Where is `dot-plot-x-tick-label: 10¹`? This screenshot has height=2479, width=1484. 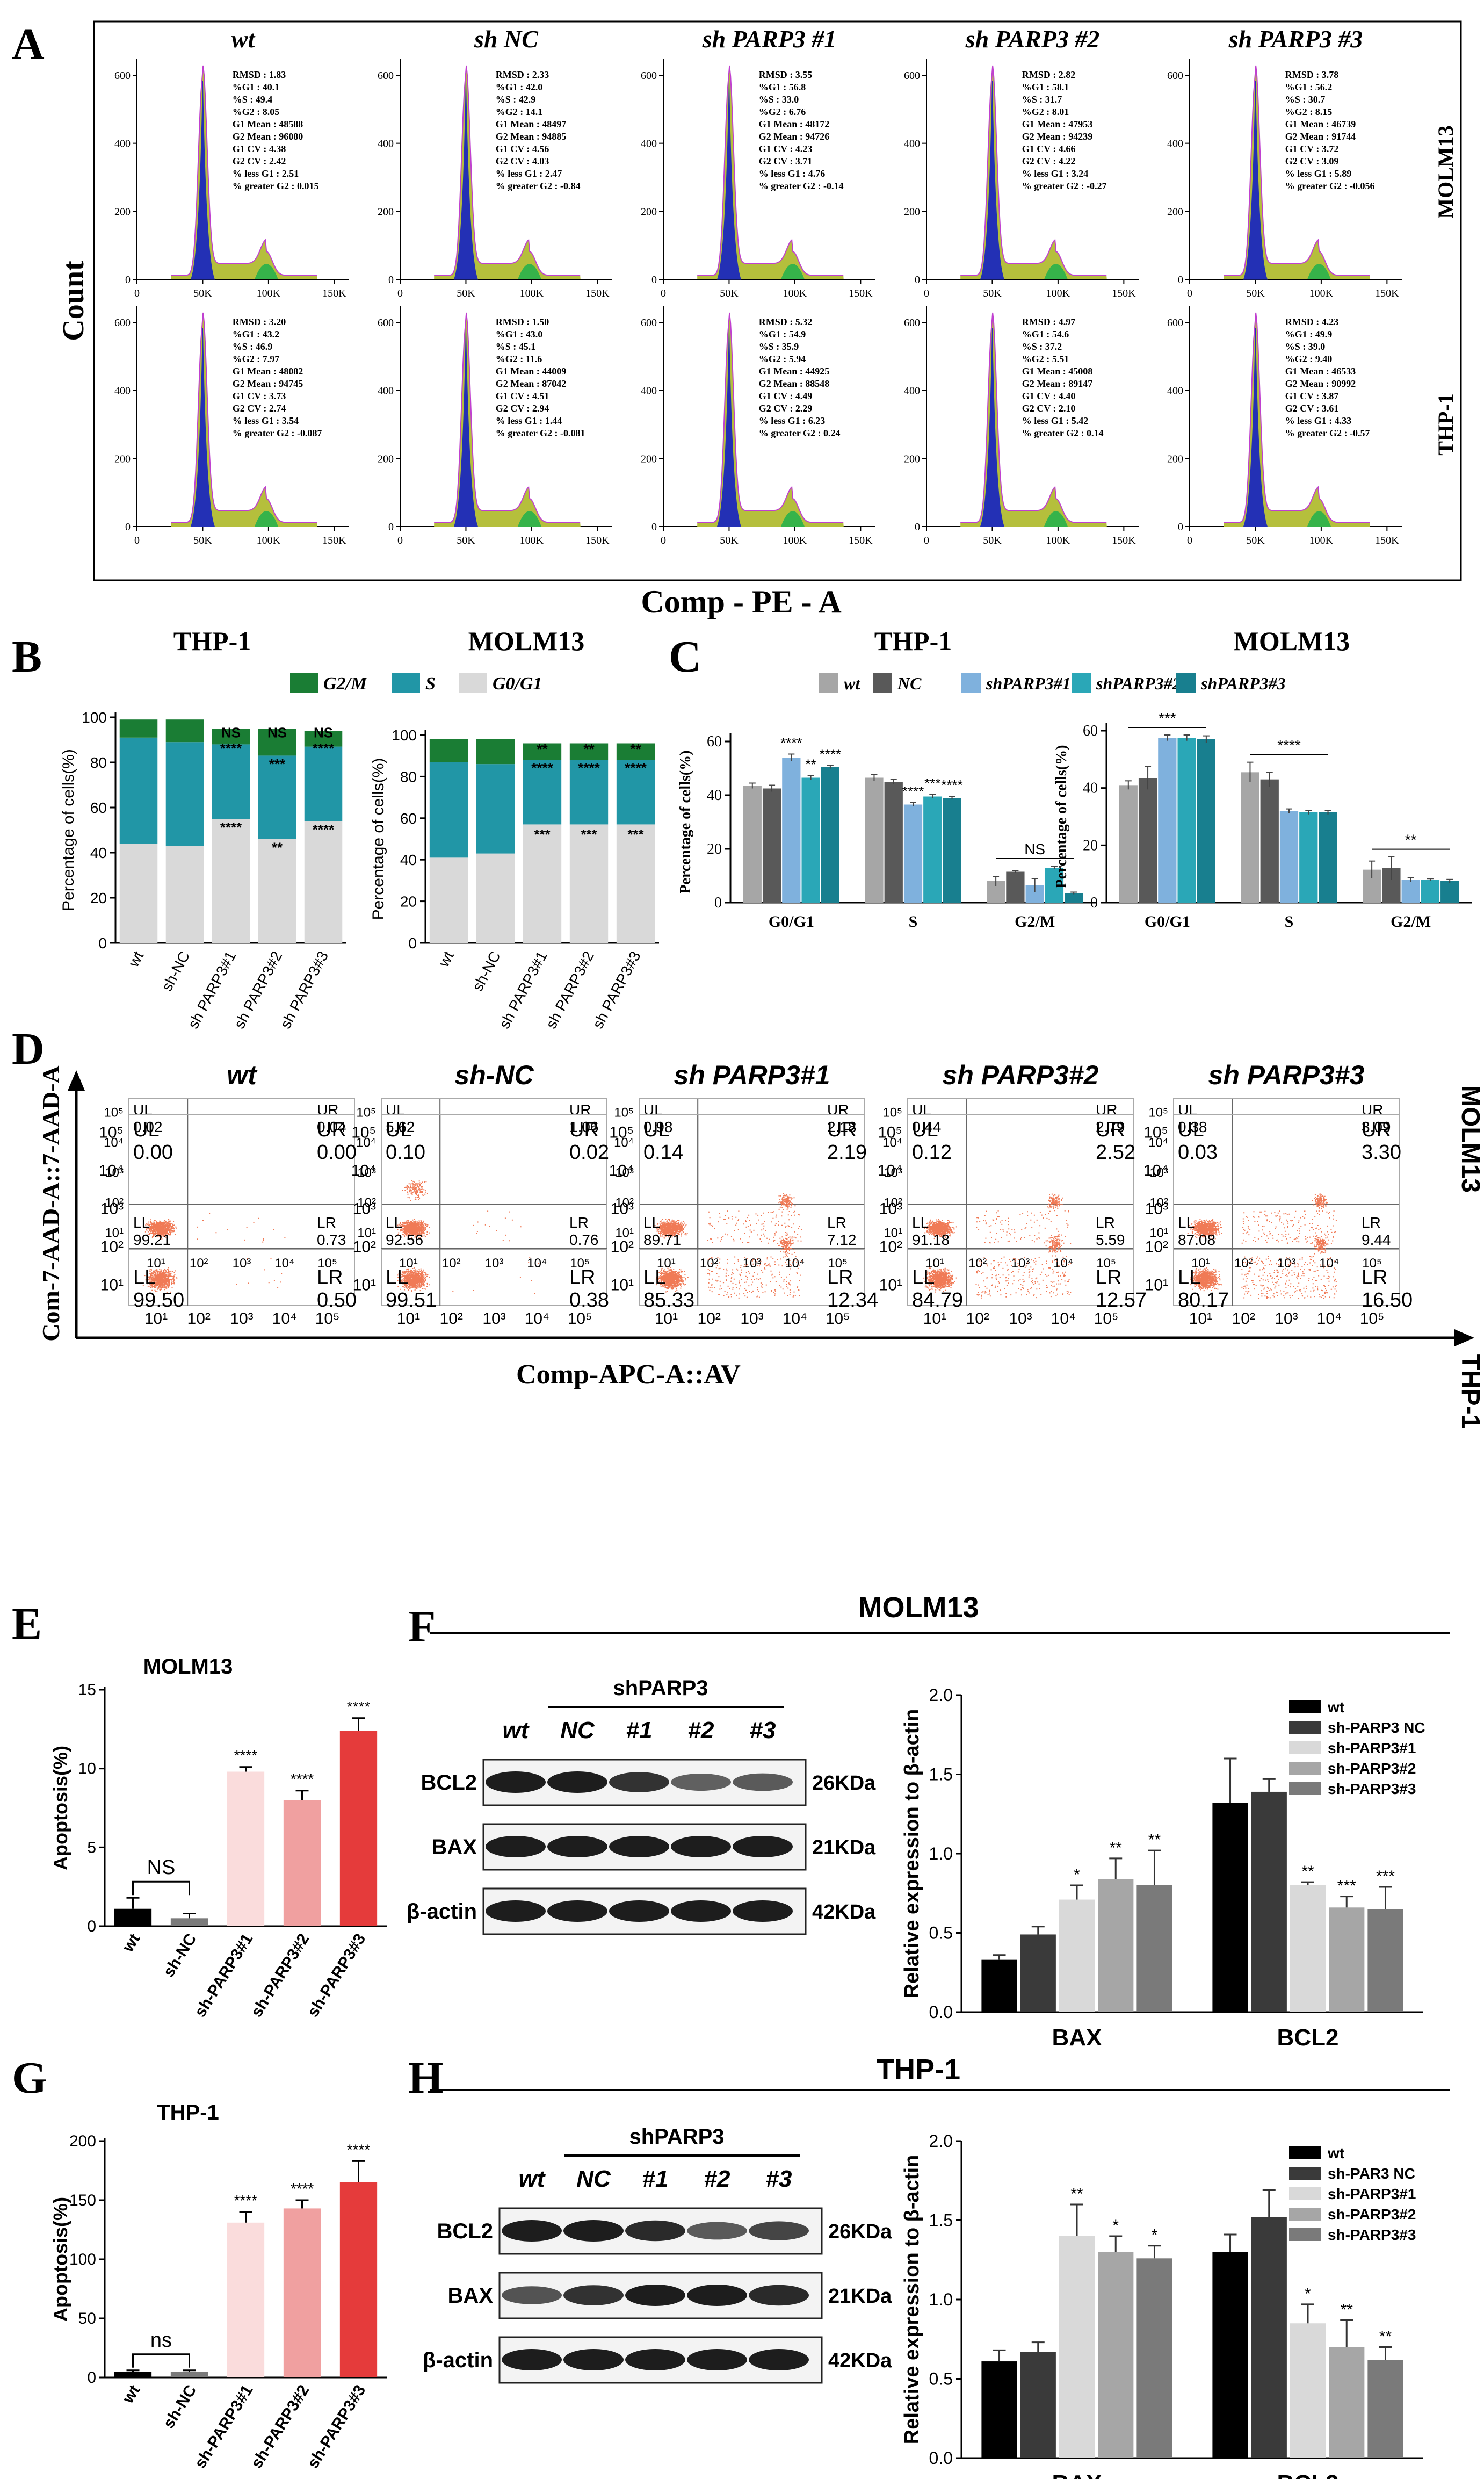 dot-plot-x-tick-label: 10¹ is located at coordinates (934, 1263).